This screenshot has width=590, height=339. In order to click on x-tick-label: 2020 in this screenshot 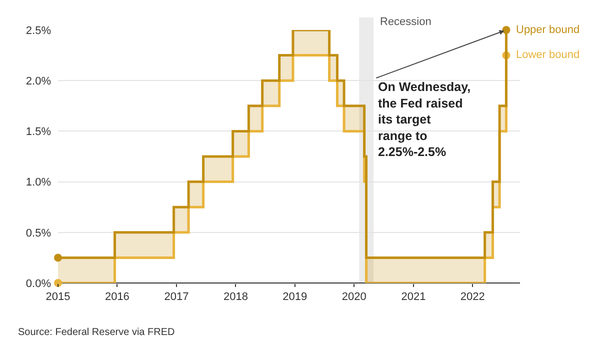, I will do `click(354, 297)`.